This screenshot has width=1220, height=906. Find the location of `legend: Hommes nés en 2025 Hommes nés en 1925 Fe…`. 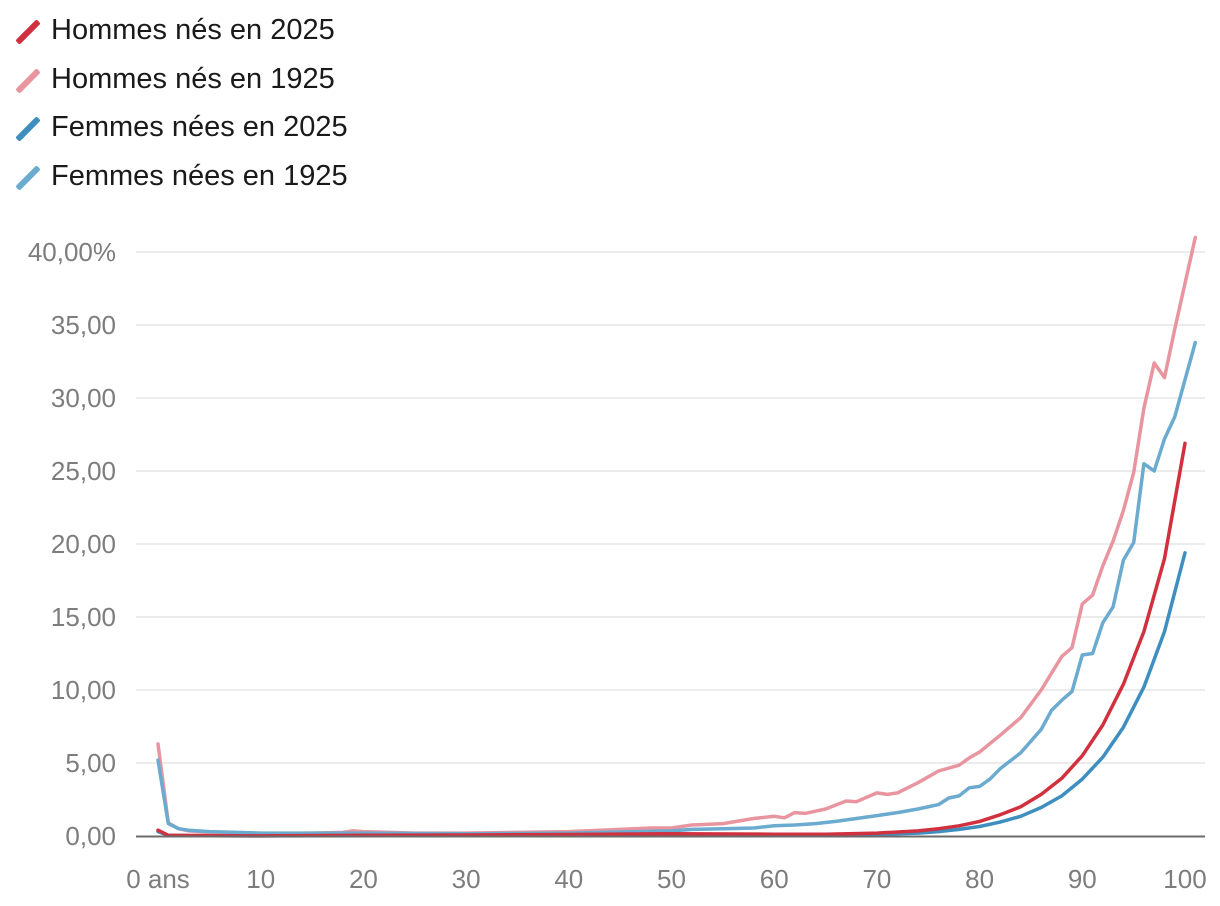

legend: Hommes nés en 2025 Hommes nés en 1925 Fe… is located at coordinates (179, 103).